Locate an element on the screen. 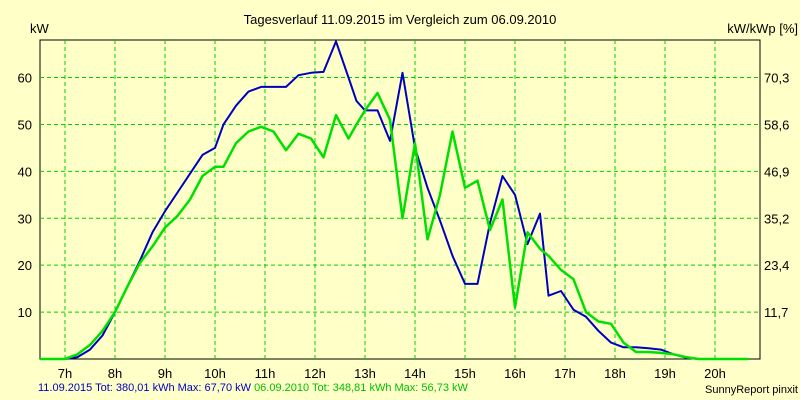 This screenshot has width=800, height=400. y-tick-label-left: 10 is located at coordinates (25, 312).